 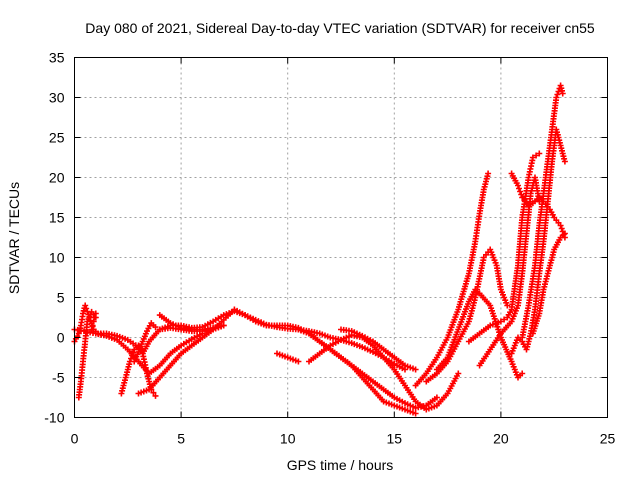 I want to click on y-tick-label: 30, so click(x=57, y=98).